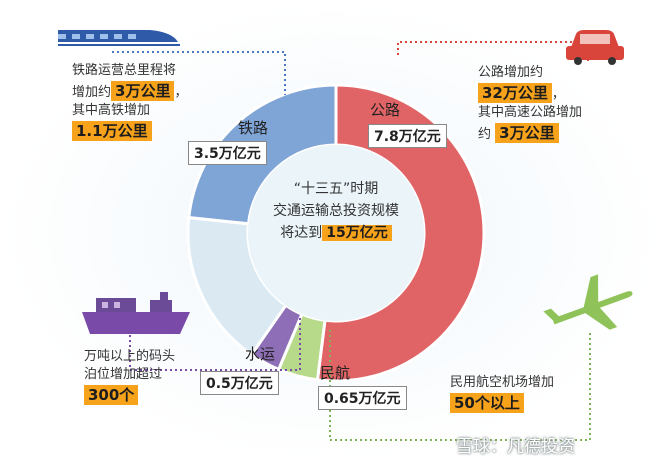 Image resolution: width=664 pixels, height=464 pixels. Describe the element at coordinates (130, 356) in the screenshot. I see `water-line-1: 万吨以上的码头` at that location.